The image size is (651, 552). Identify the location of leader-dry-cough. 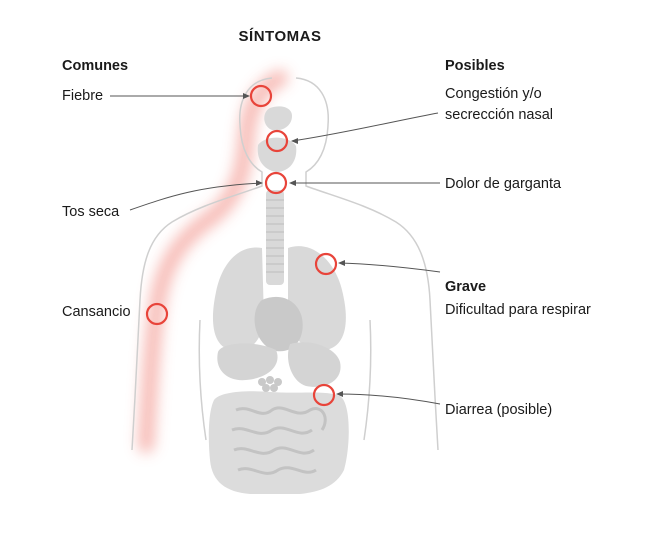
(196, 196).